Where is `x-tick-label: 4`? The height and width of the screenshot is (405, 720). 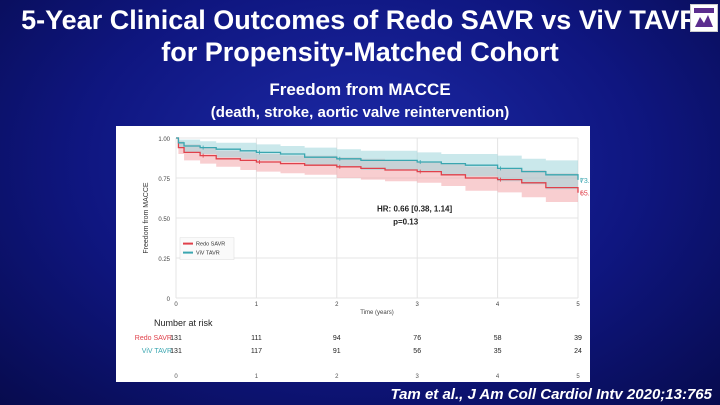 x-tick-label: 4 is located at coordinates (498, 305).